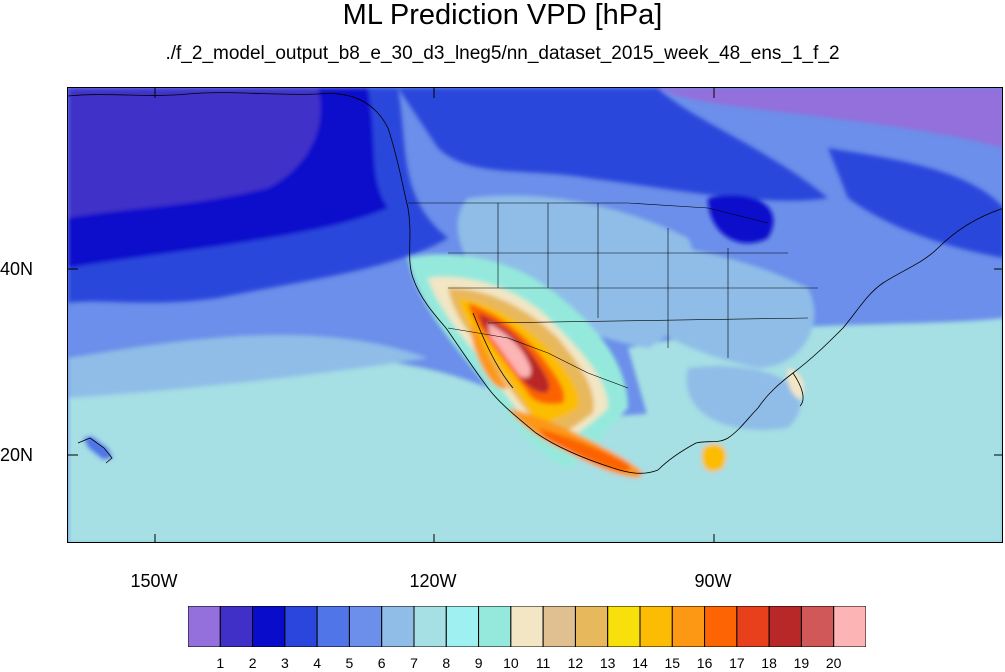 The width and height of the screenshot is (1005, 672). I want to click on colorbar-label: 15, so click(672, 663).